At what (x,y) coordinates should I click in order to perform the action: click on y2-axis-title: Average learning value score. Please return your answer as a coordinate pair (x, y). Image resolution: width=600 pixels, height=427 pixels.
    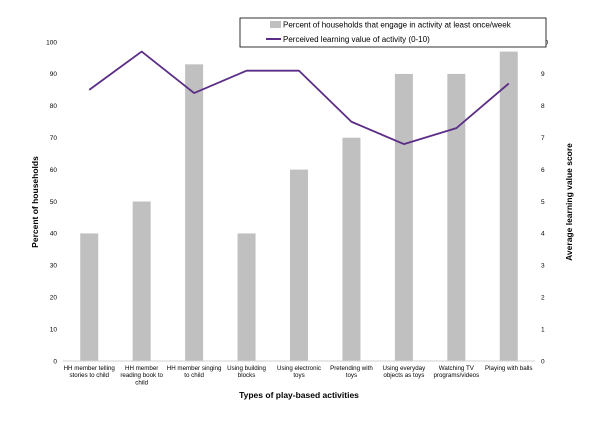
    Looking at the image, I should click on (569, 202).